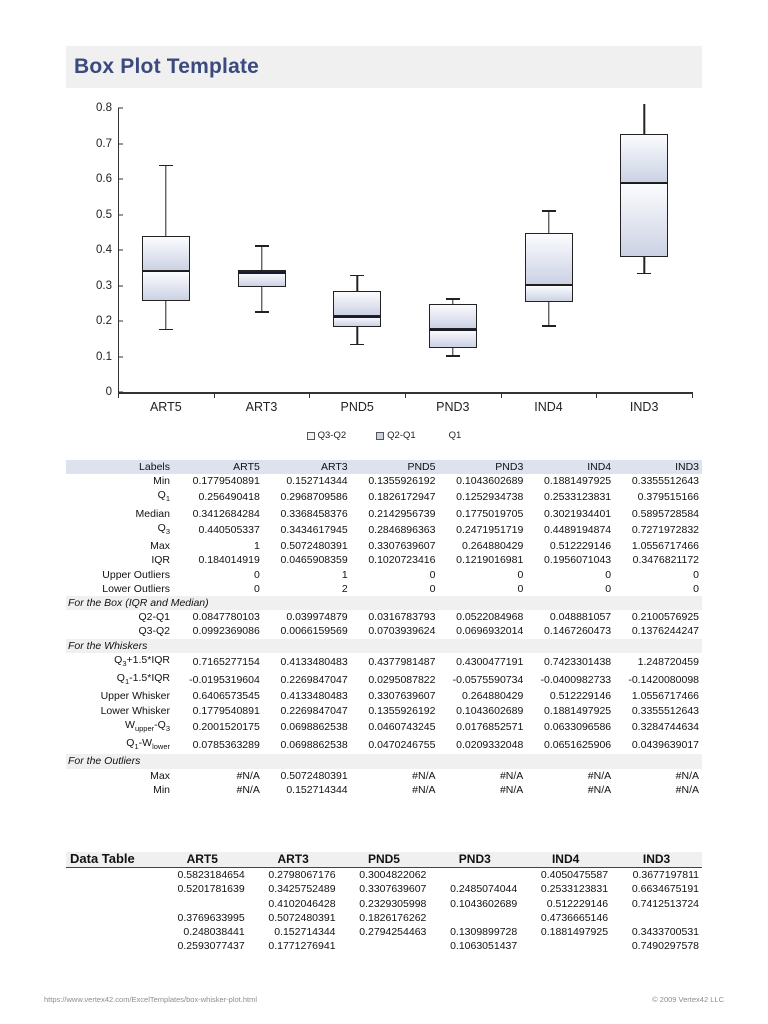 This screenshot has width=768, height=1024. What do you see at coordinates (490, 745) in the screenshot?
I see `stats-cell: 0.0209332048` at bounding box center [490, 745].